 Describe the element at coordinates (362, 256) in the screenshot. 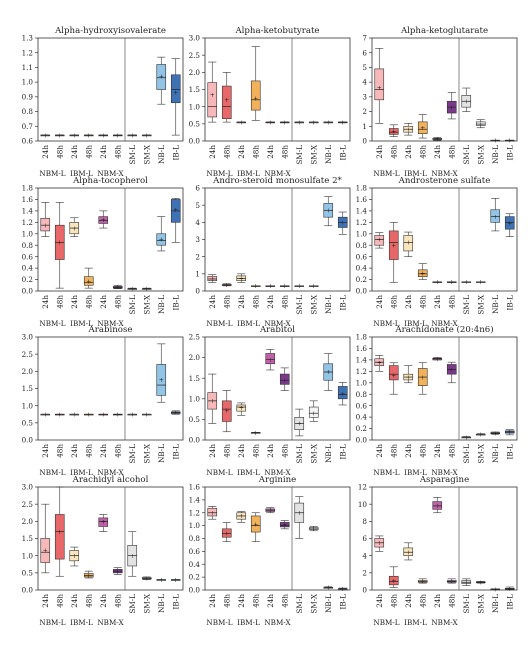

I see `y-tick-label: 0.6` at that location.